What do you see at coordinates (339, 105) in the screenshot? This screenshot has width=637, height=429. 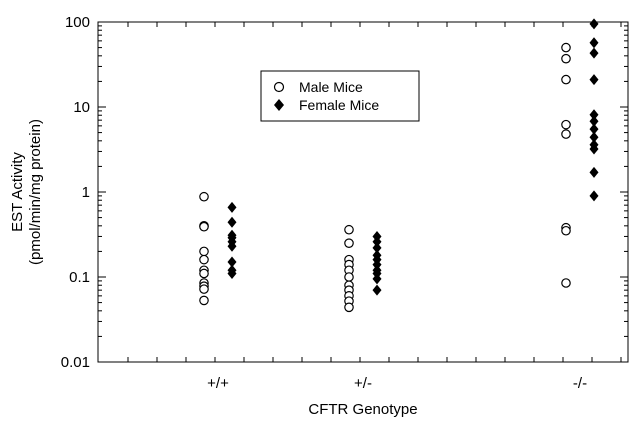 I see `legend-label-female: Female Mice` at bounding box center [339, 105].